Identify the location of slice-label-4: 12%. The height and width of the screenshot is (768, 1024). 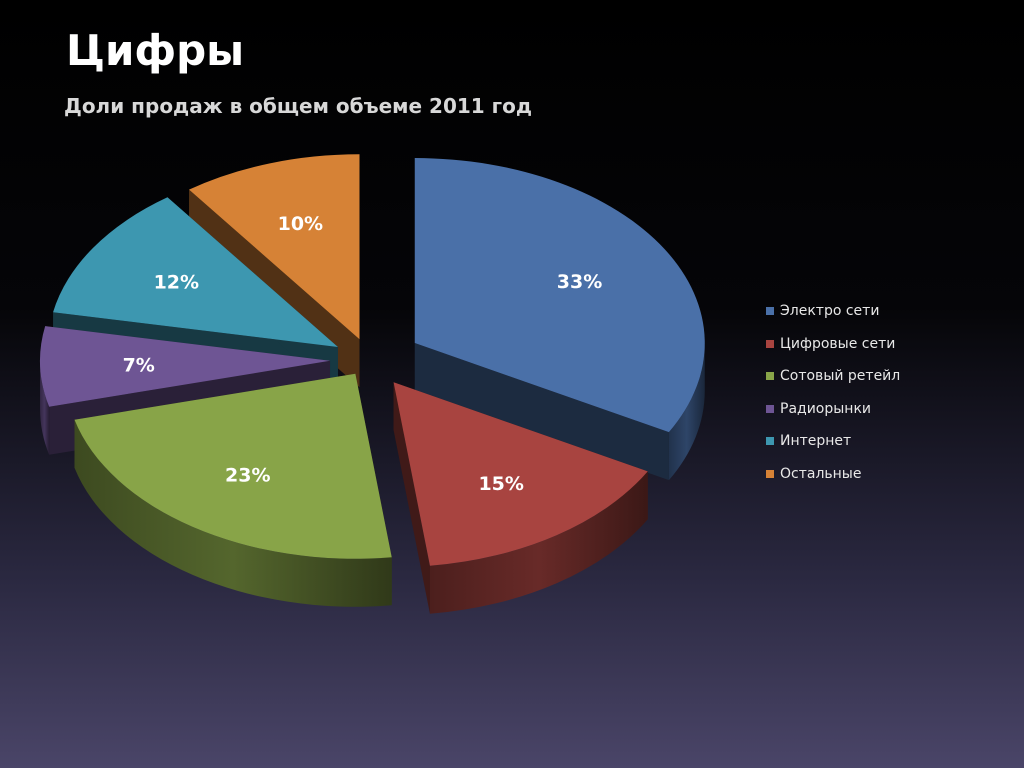
(176, 283).